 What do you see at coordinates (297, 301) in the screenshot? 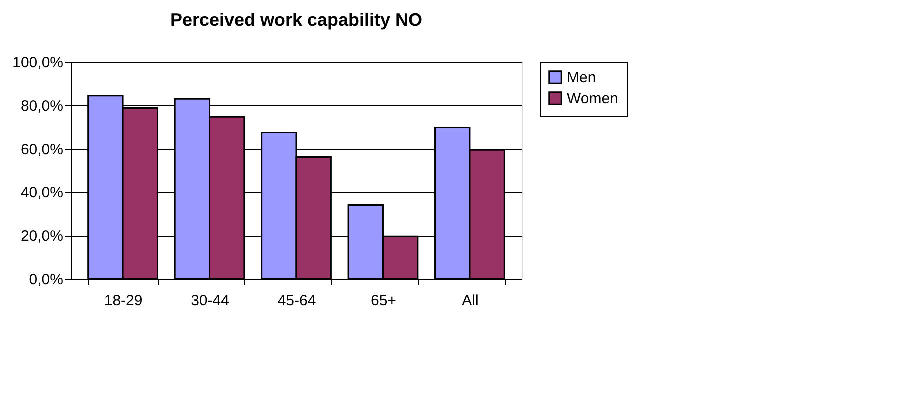
I see `x-tick-label: 45-64` at bounding box center [297, 301].